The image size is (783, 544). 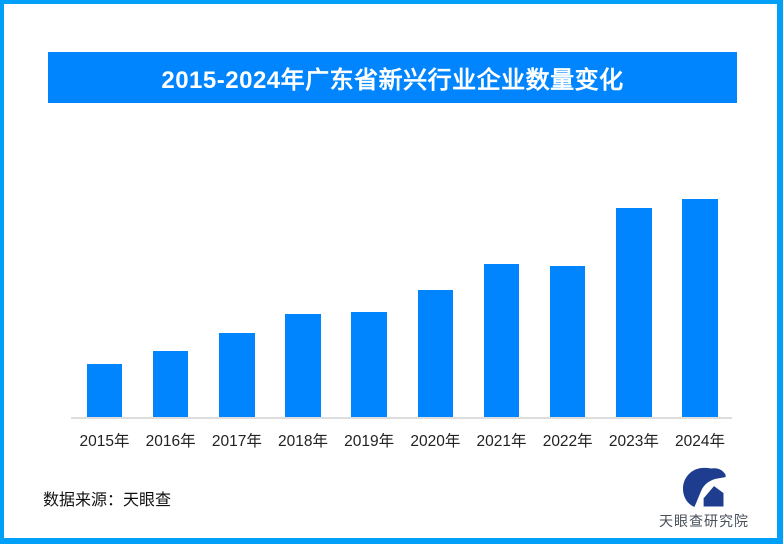 What do you see at coordinates (700, 441) in the screenshot?
I see `x-tick-label-2024年: 2024年` at bounding box center [700, 441].